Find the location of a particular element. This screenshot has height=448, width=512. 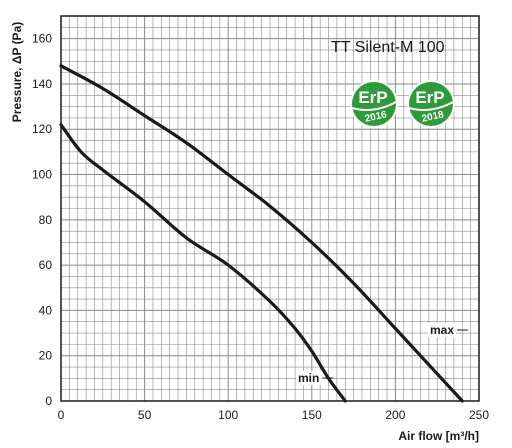

erp-badge-2016: ErP 2016 is located at coordinates (374, 104).